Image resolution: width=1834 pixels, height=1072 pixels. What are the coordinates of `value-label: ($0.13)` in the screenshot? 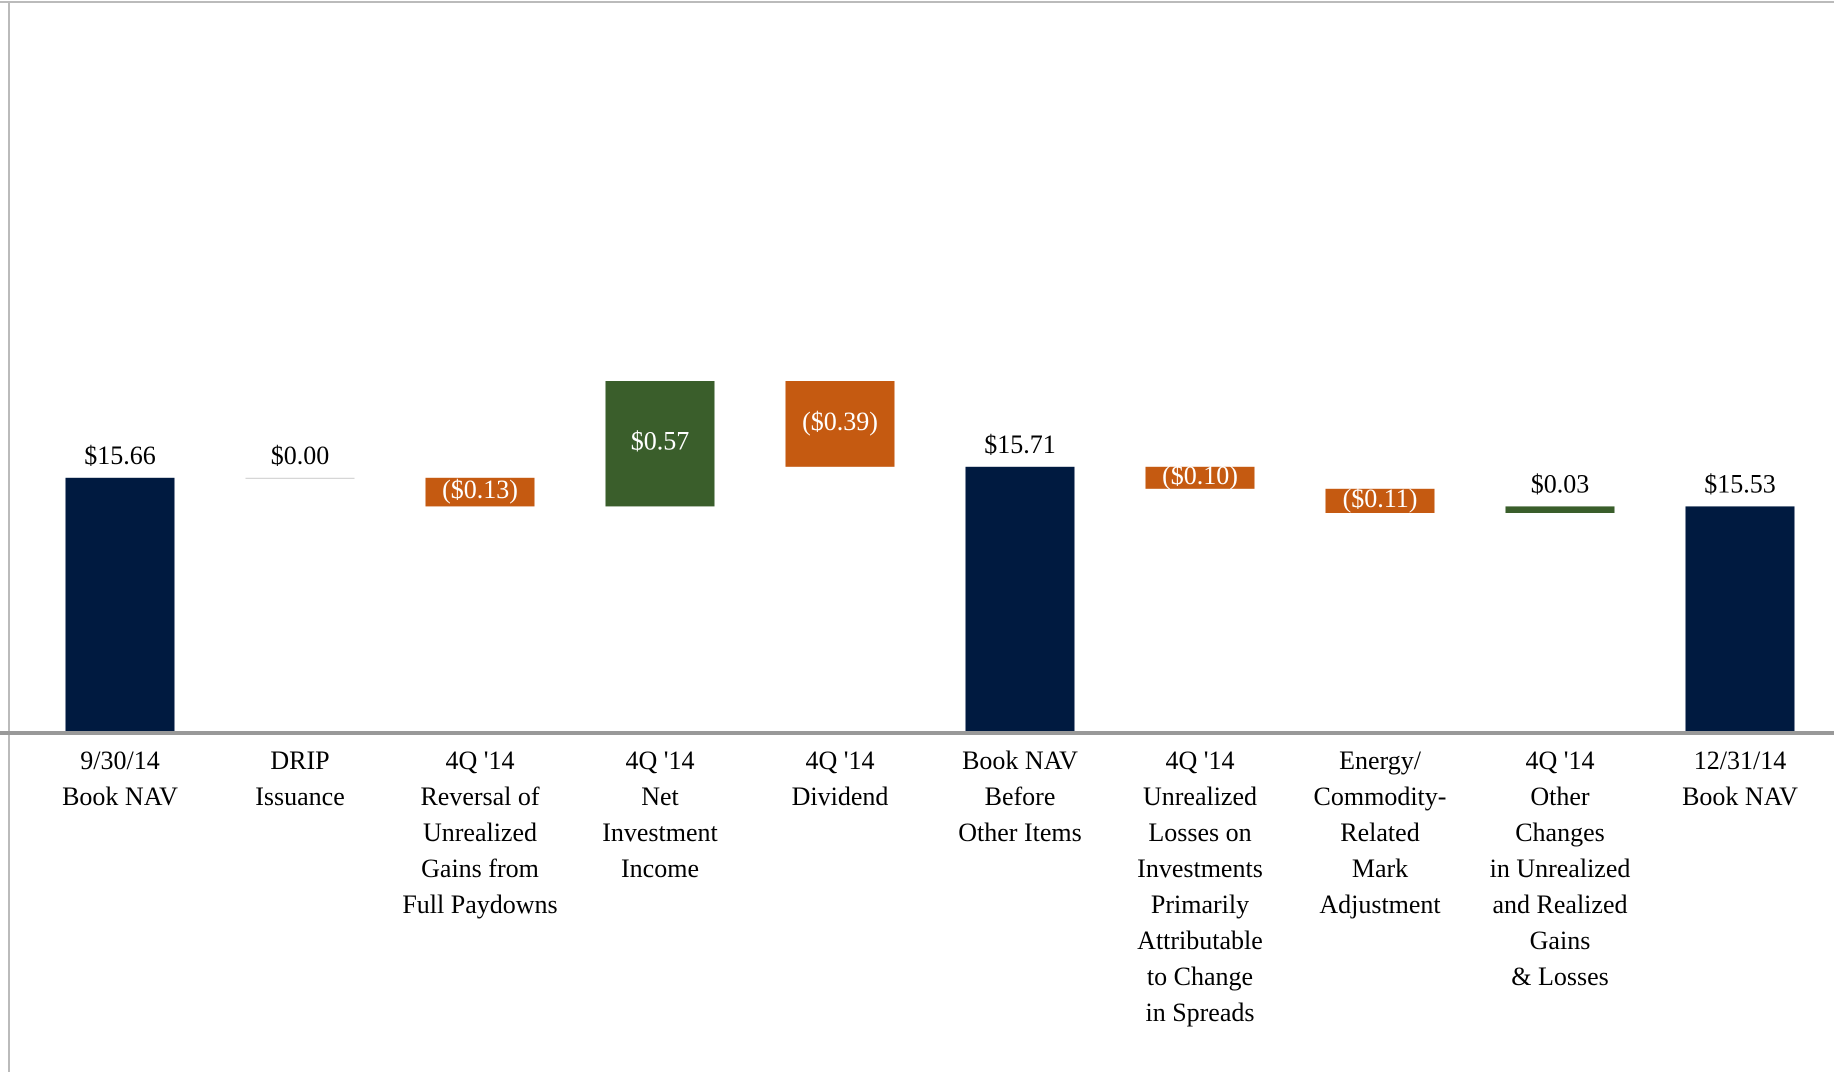 It's located at (480, 489).